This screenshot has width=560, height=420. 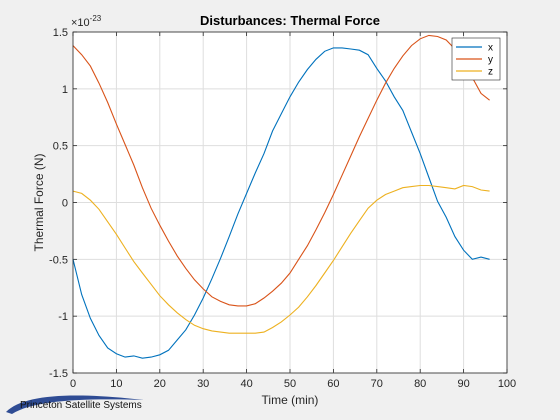 I want to click on y-tick-label: -1, so click(x=63, y=317).